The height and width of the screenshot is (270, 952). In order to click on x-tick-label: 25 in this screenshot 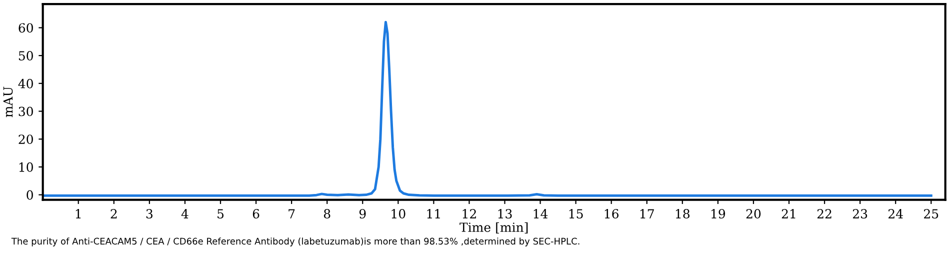, I will do `click(931, 214)`.